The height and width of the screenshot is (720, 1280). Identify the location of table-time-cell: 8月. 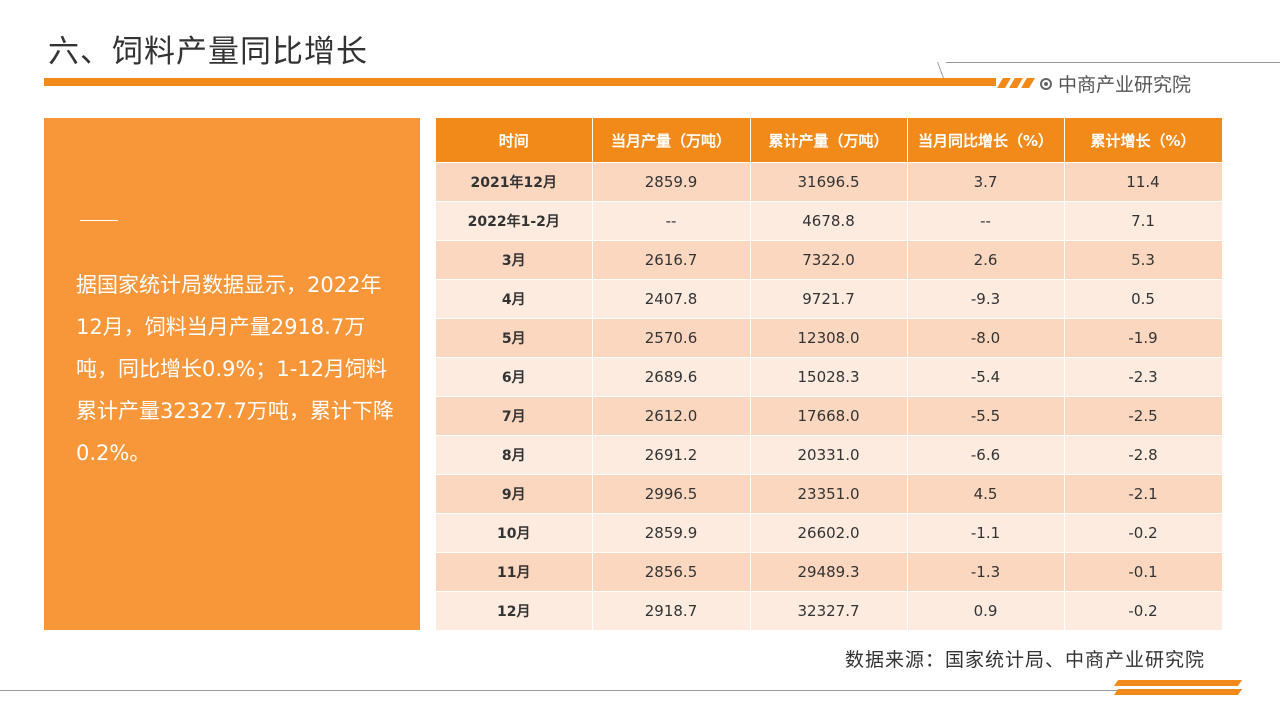
(514, 455).